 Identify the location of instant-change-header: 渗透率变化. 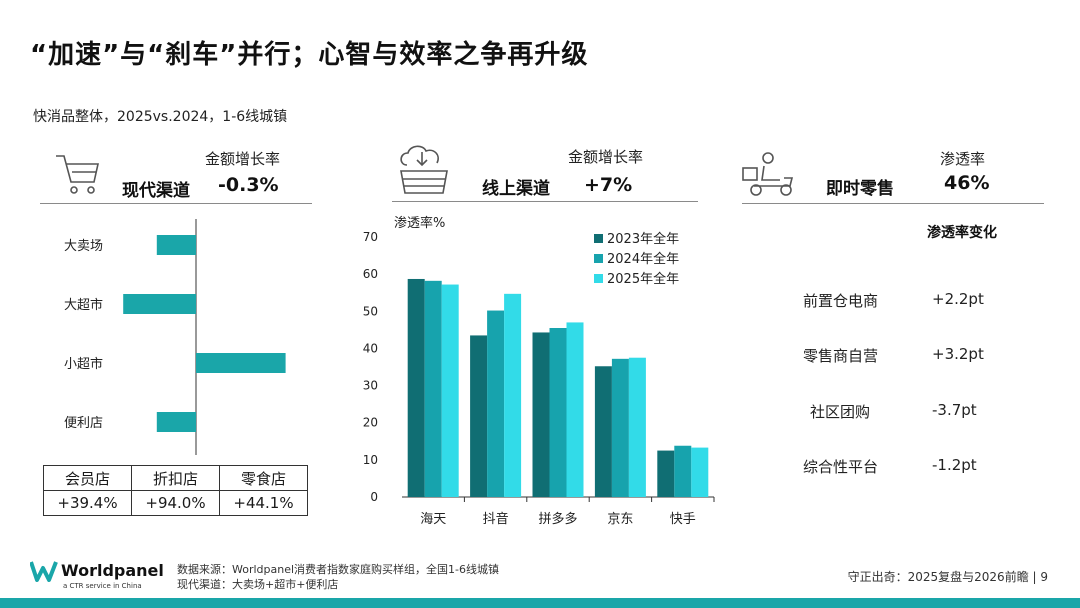
(962, 233).